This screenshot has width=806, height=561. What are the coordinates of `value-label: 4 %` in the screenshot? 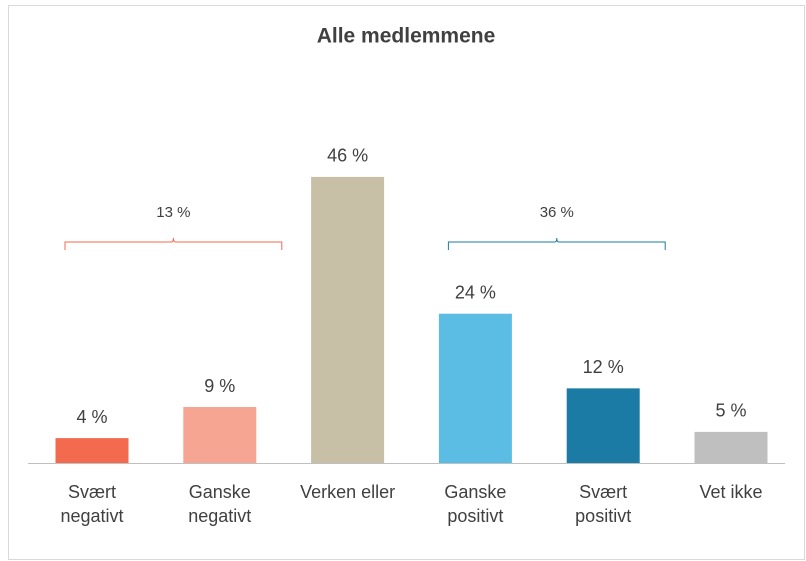 It's located at (91, 417).